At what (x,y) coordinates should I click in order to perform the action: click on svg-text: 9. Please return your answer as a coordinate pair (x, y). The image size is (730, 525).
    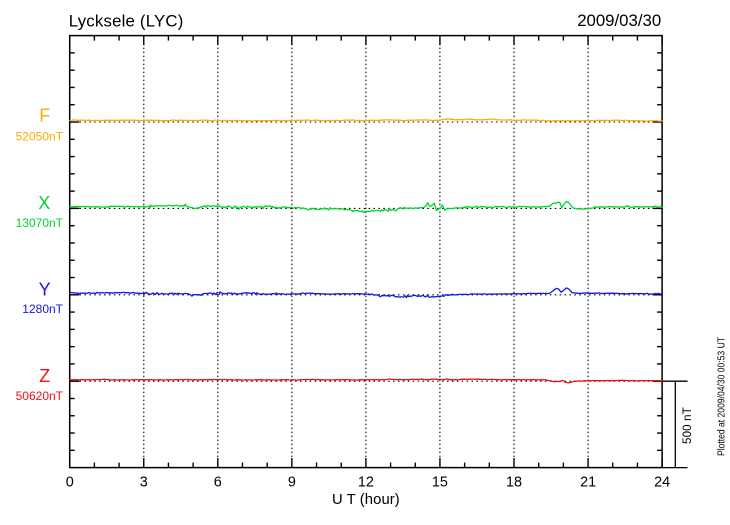
    Looking at the image, I should click on (292, 482).